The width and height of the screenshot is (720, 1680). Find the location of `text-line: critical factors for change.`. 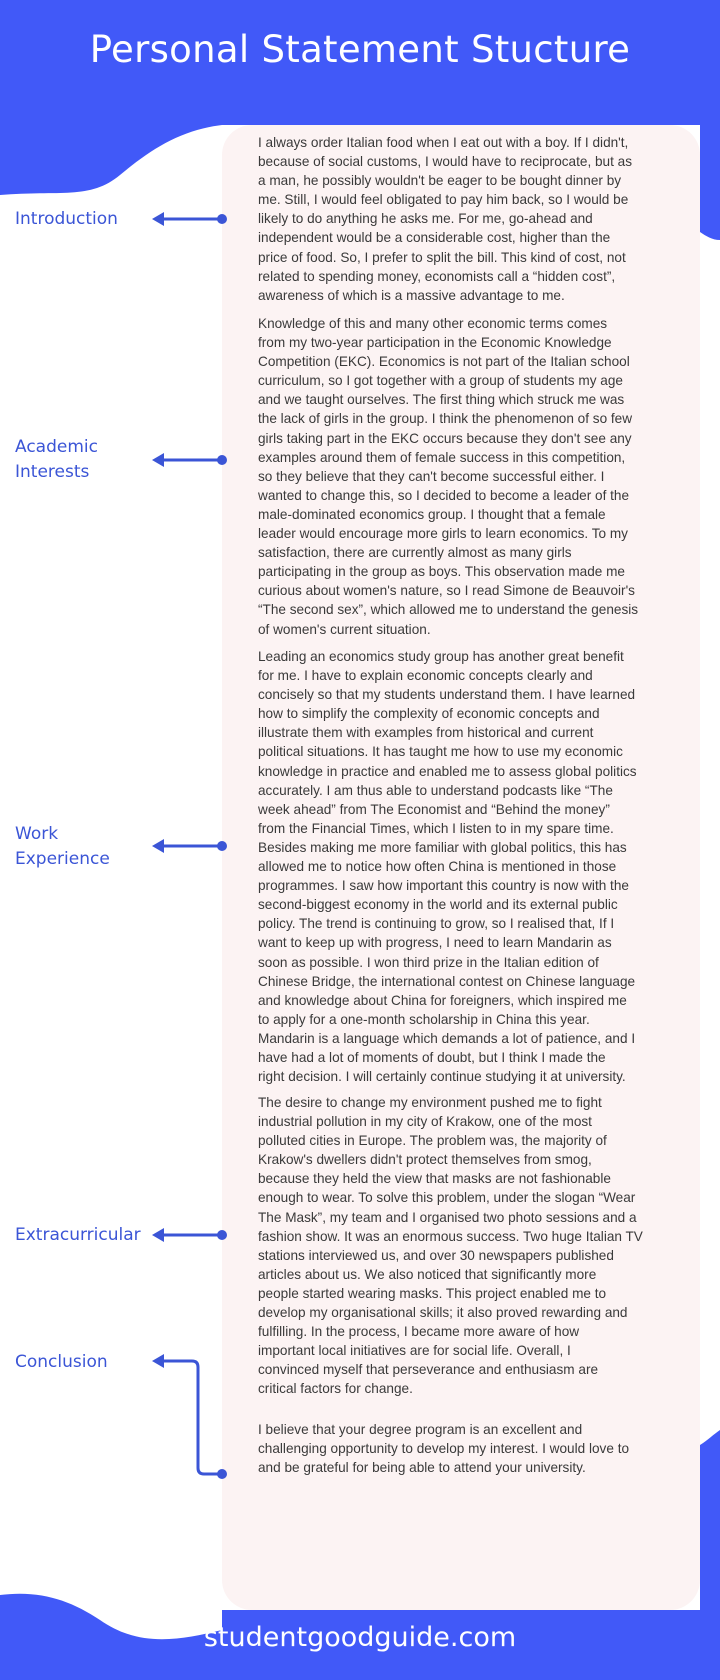

text-line: critical factors for change. is located at coordinates (335, 1389).